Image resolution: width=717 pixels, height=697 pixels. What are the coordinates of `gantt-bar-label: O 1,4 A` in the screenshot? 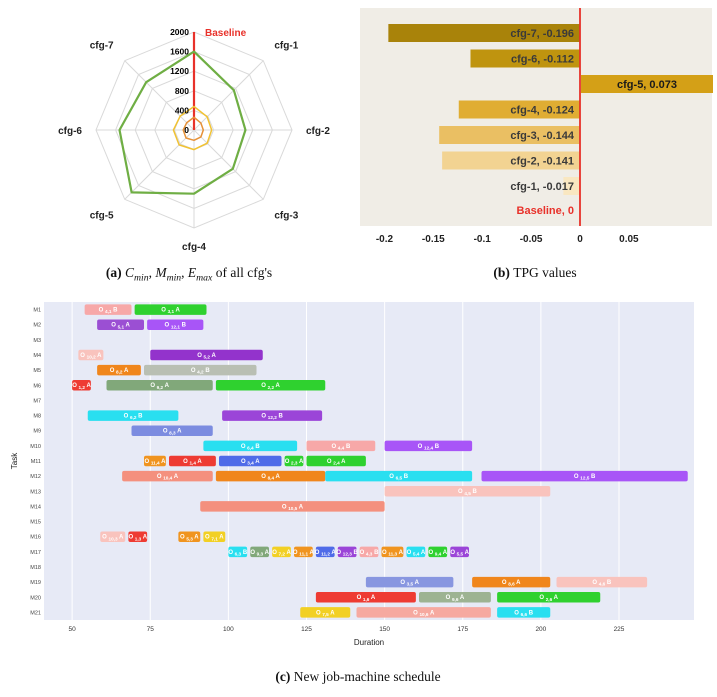 It's located at (192, 462).